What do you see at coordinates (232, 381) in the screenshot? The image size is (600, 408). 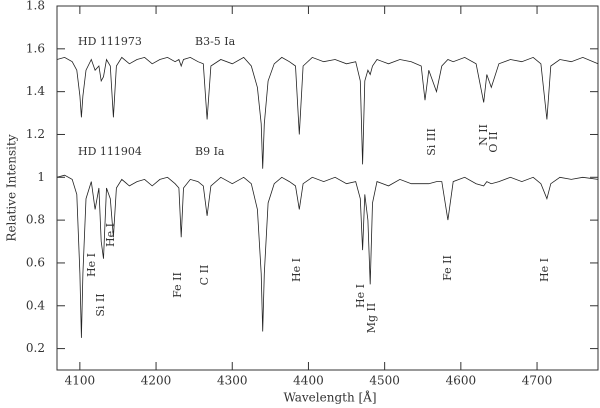 I see `x-tick-label: 4300` at bounding box center [232, 381].